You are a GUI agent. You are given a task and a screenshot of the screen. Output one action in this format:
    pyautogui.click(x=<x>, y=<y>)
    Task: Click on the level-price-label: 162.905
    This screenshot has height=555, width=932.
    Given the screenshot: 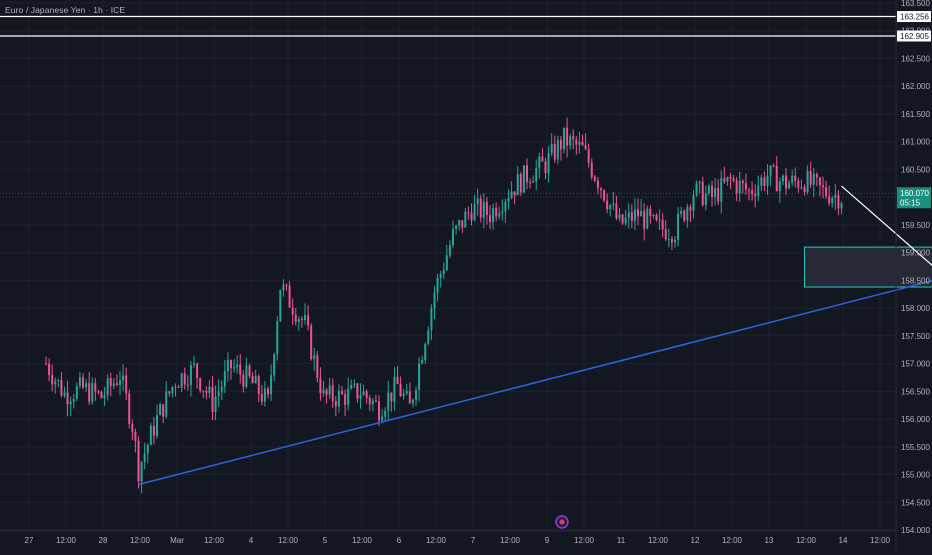 What is the action you would take?
    pyautogui.click(x=914, y=36)
    